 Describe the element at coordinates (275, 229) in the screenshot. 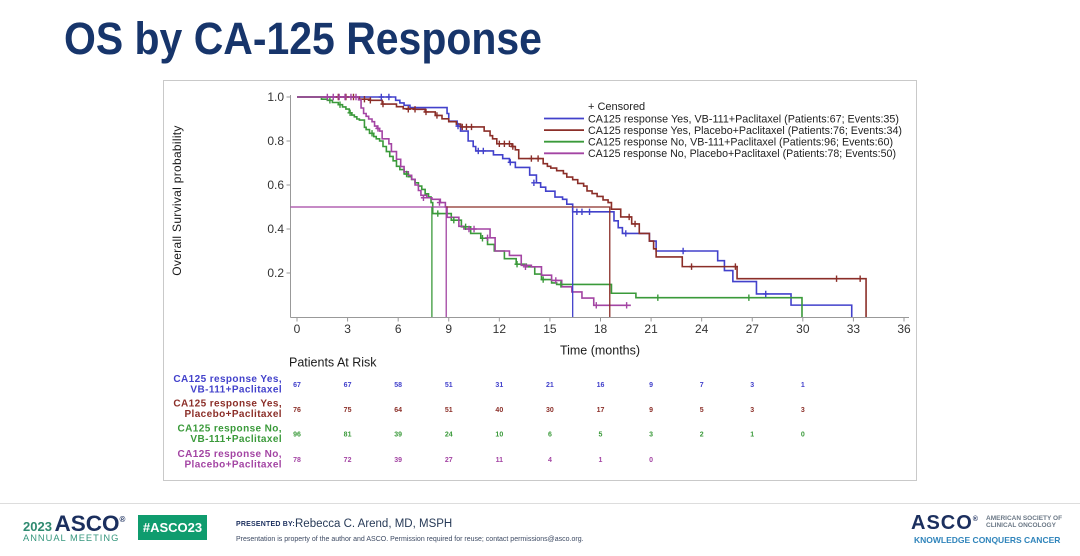

I see `svg-text: 0.4` at that location.